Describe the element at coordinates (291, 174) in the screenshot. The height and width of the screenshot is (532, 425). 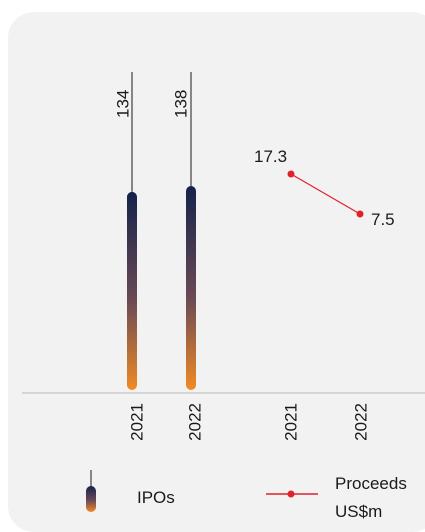
I see `proceeds-point-2021` at that location.